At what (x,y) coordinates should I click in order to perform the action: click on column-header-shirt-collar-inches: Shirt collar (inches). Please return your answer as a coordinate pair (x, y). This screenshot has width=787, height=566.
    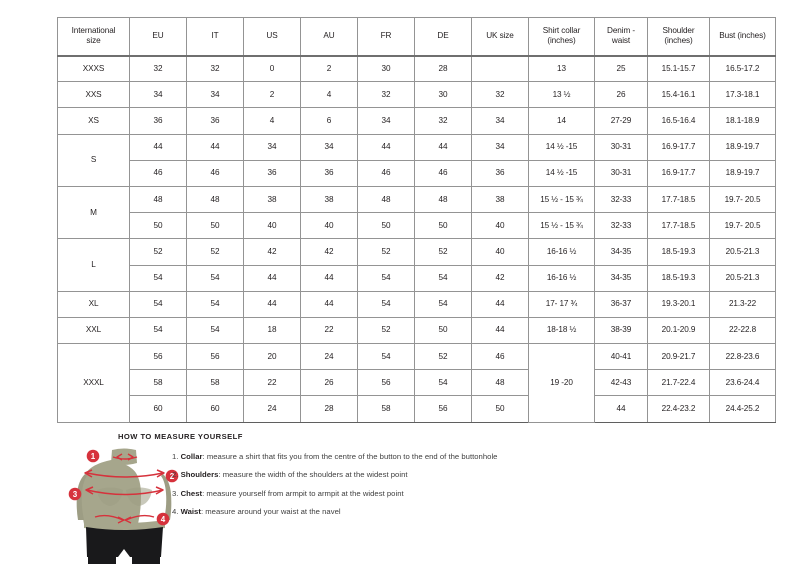
    Looking at the image, I should click on (561, 37).